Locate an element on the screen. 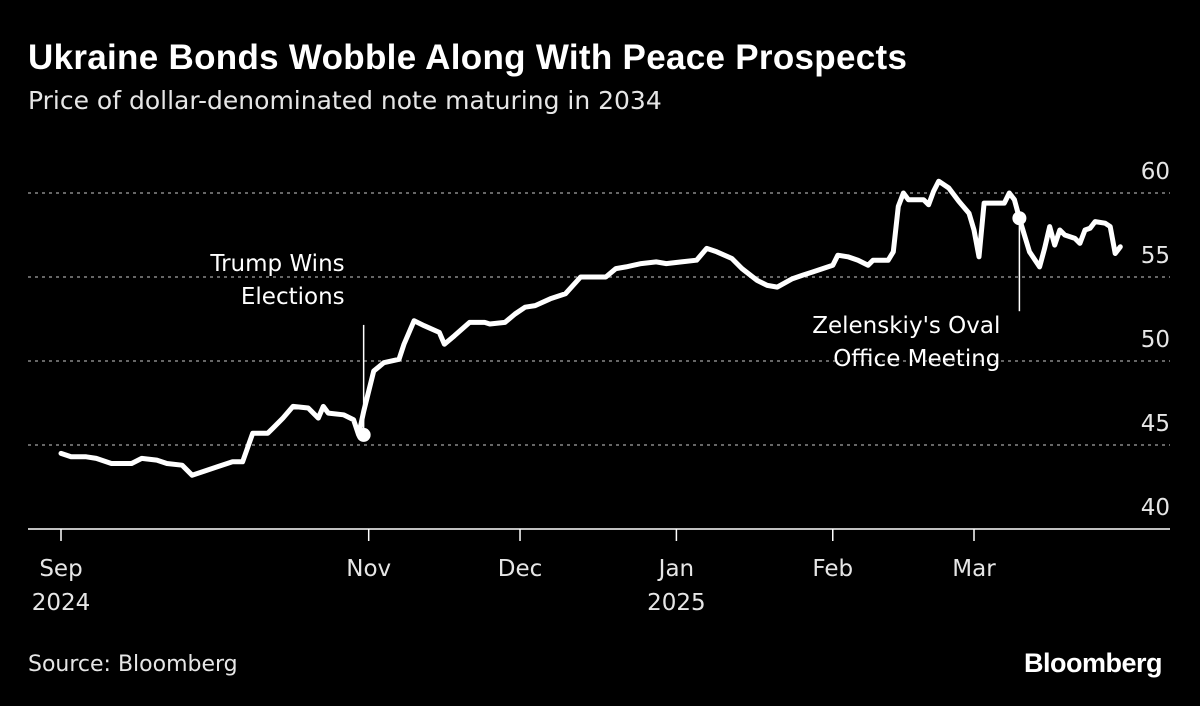  y-tick-label: 50 is located at coordinates (1155, 340).